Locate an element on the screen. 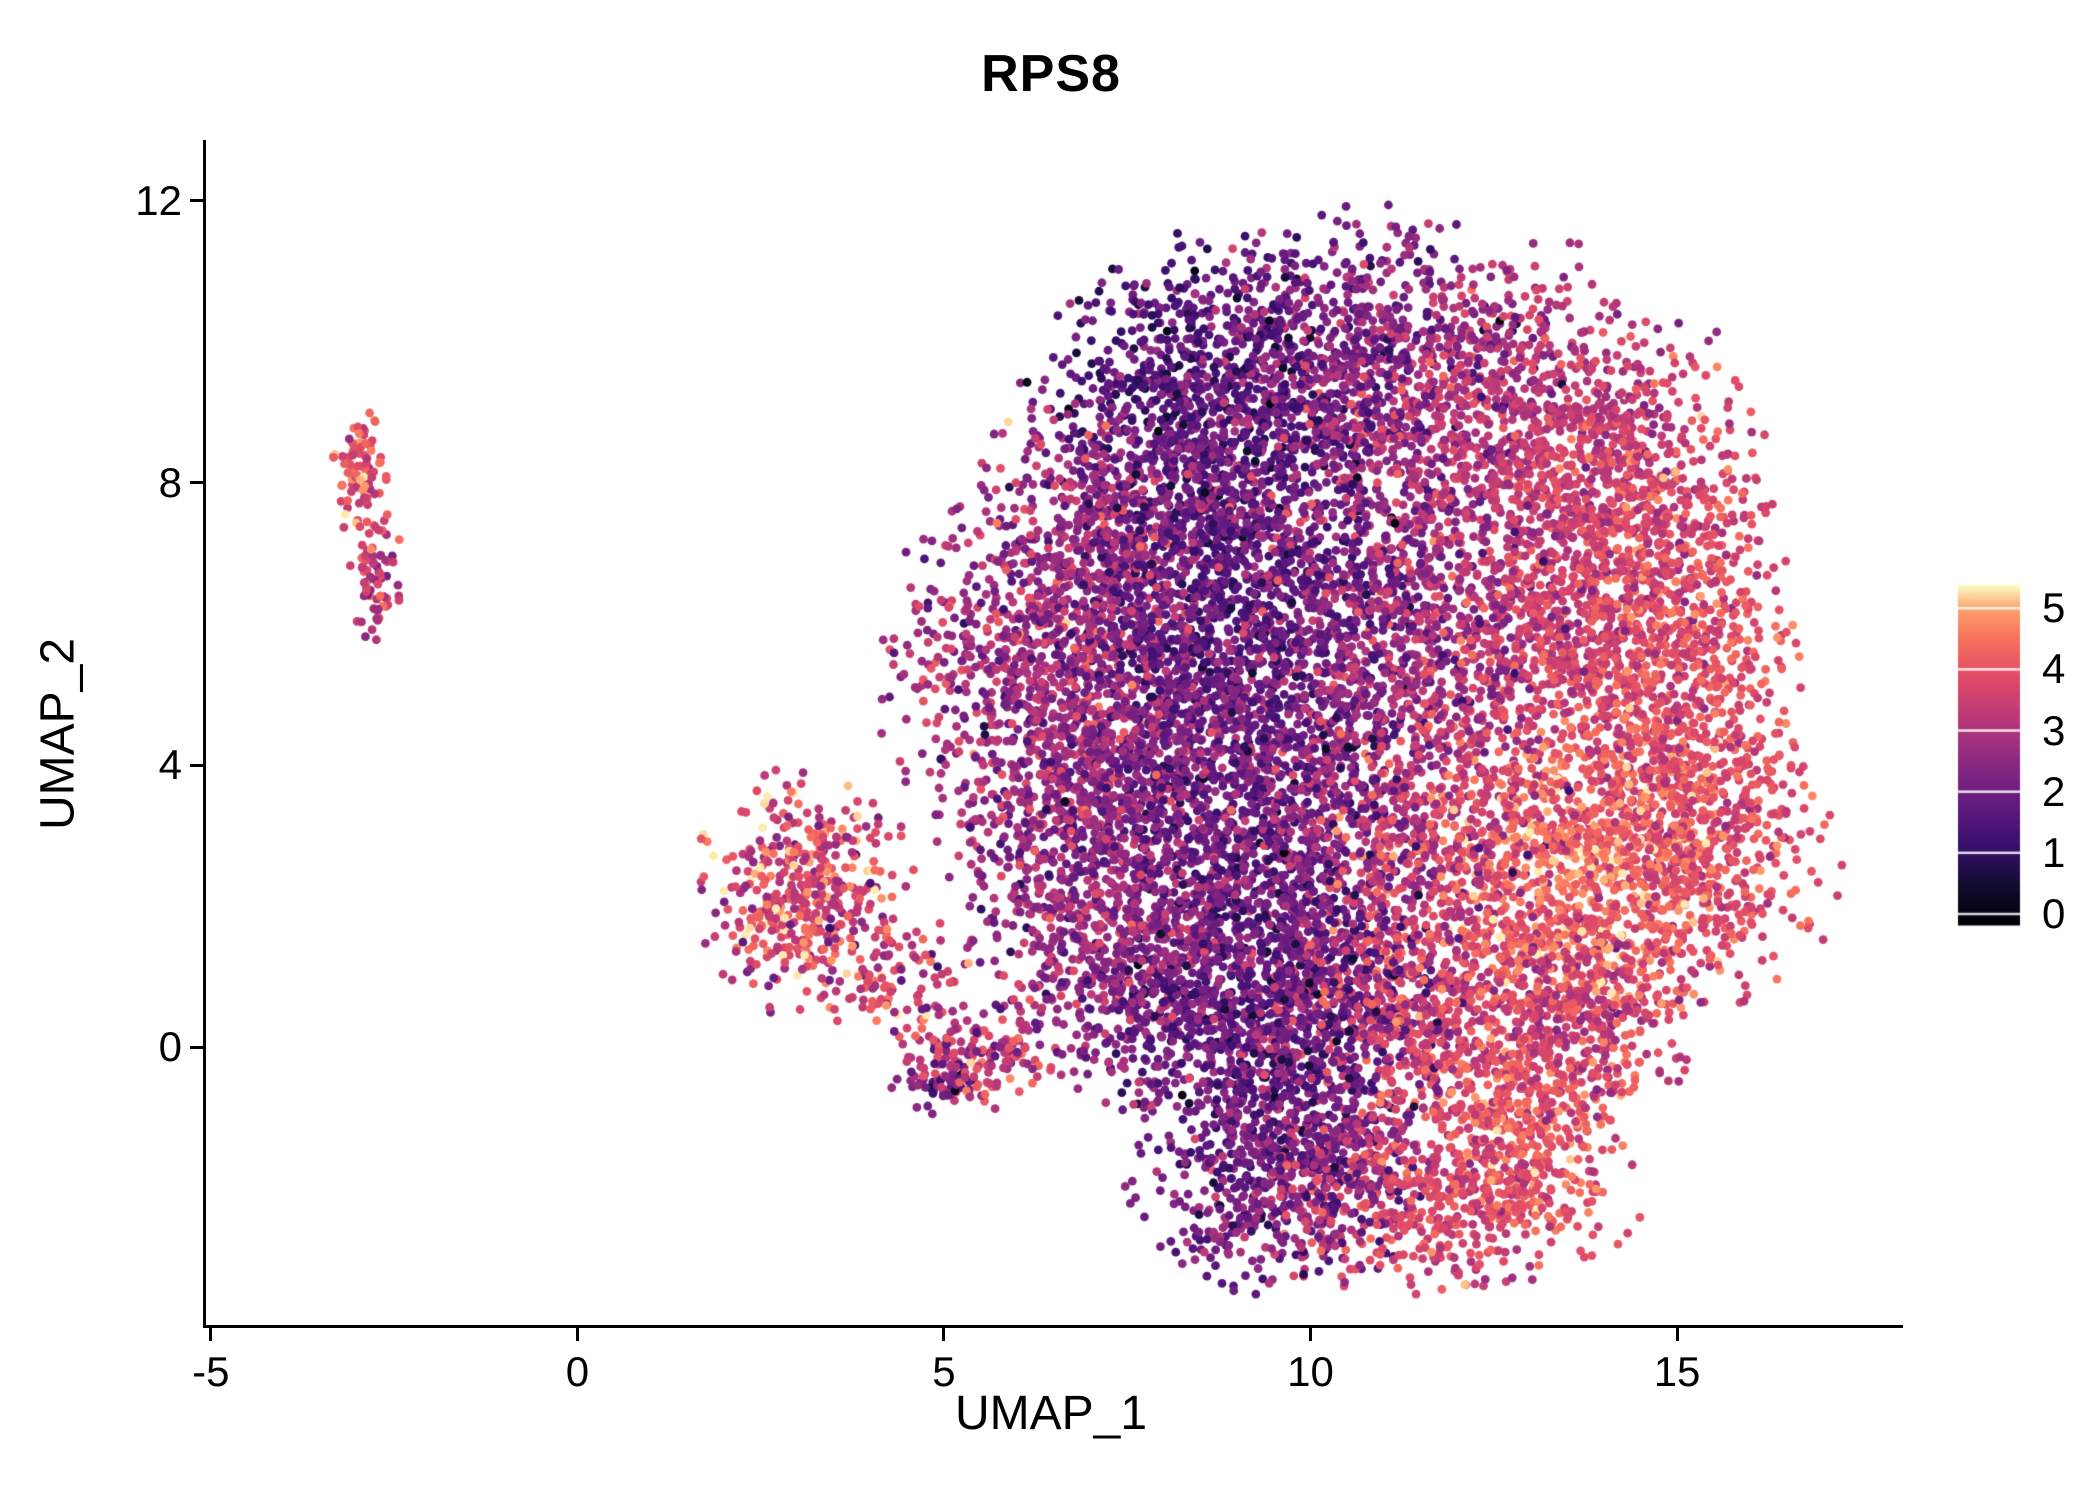 Image resolution: width=2100 pixels, height=1500 pixels. legend-tick-label: 0 is located at coordinates (2054, 913).